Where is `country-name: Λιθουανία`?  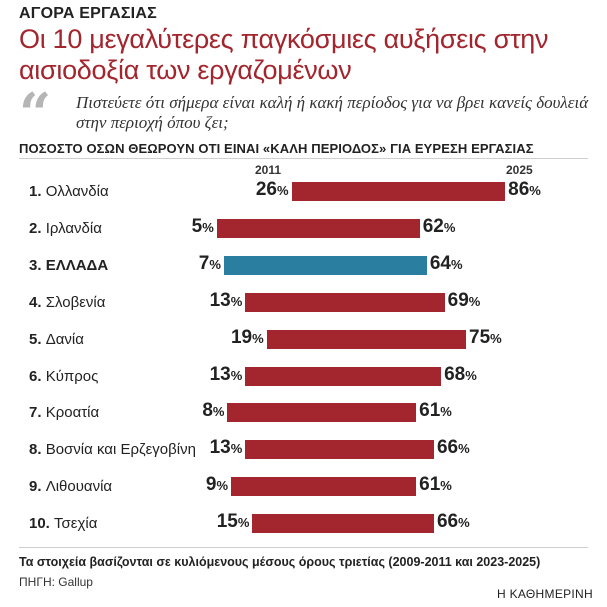
country-name: Λιθουανία is located at coordinates (79, 487).